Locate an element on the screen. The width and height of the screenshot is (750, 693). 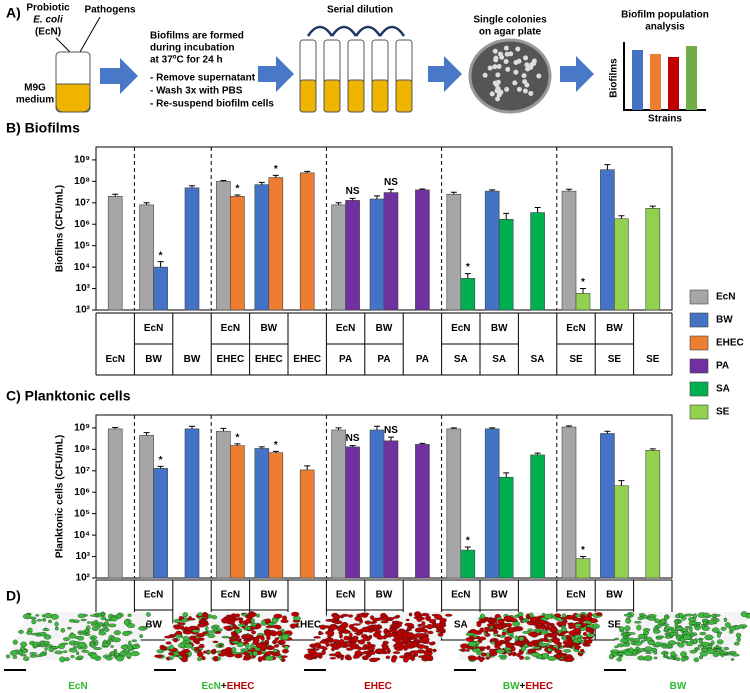
colonies is located at coordinates (512, 73).